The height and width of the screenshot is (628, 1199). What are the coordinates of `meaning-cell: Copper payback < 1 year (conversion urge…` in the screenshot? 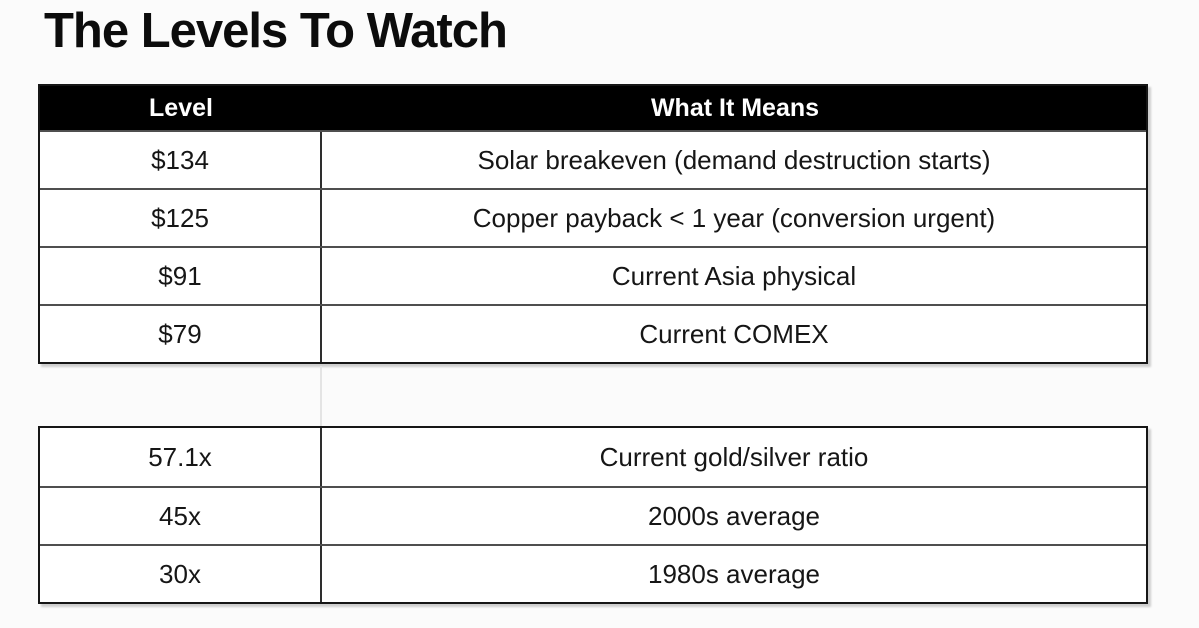 It's located at (734, 217).